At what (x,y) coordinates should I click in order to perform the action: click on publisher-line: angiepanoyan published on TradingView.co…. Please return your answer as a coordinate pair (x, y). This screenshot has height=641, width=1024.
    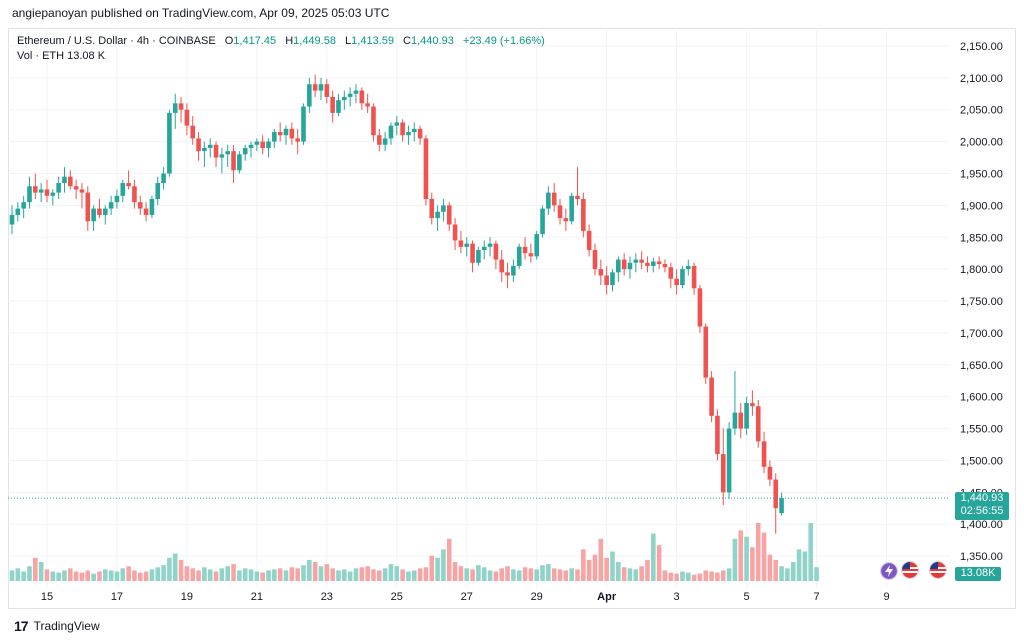
    Looking at the image, I should click on (201, 13).